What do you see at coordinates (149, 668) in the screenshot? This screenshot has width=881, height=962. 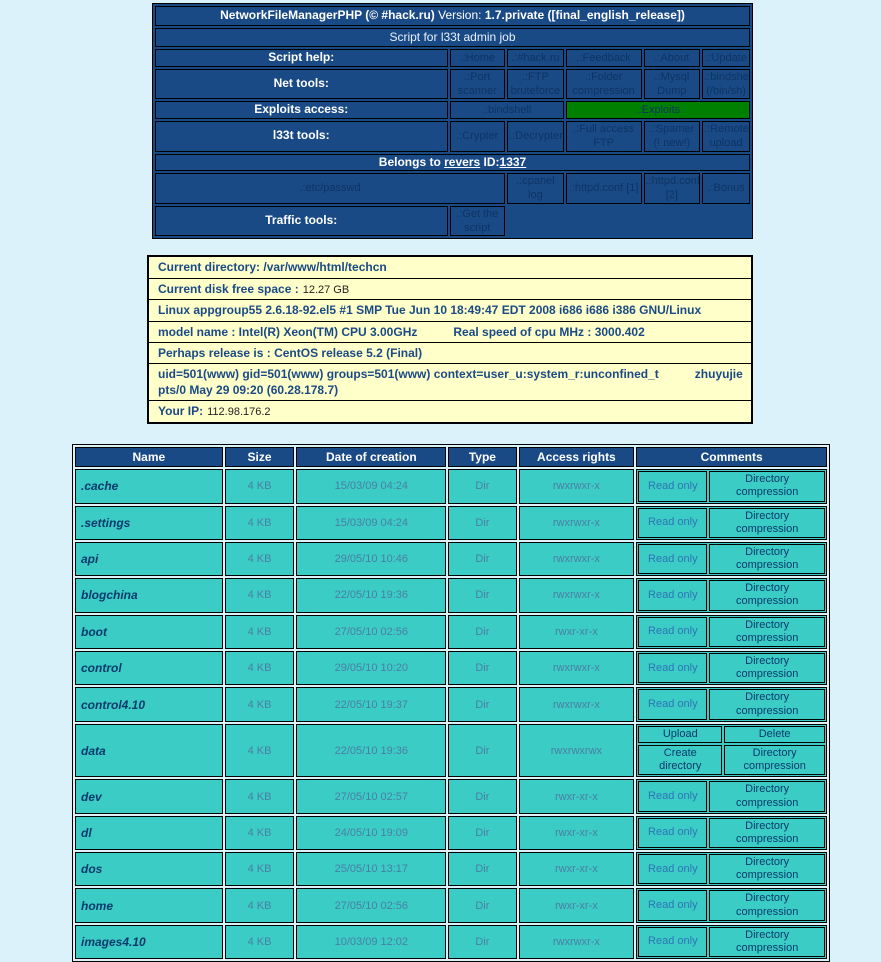 I see `file-name-link: control` at bounding box center [149, 668].